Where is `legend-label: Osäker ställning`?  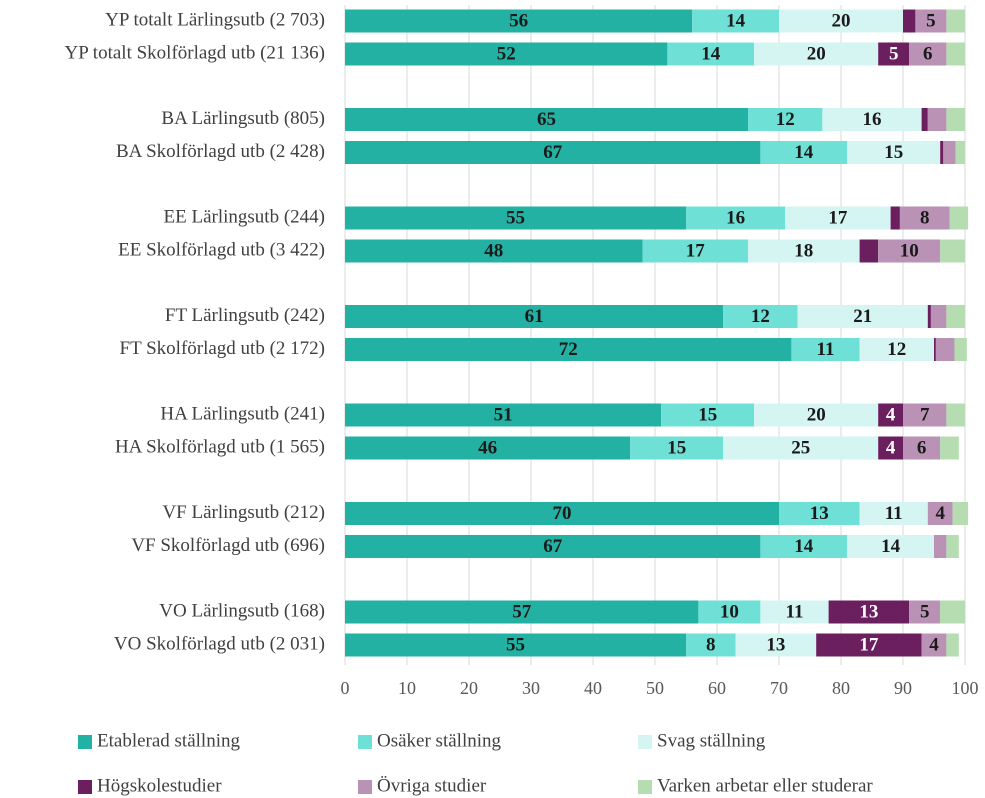 legend-label: Osäker ställning is located at coordinates (439, 740).